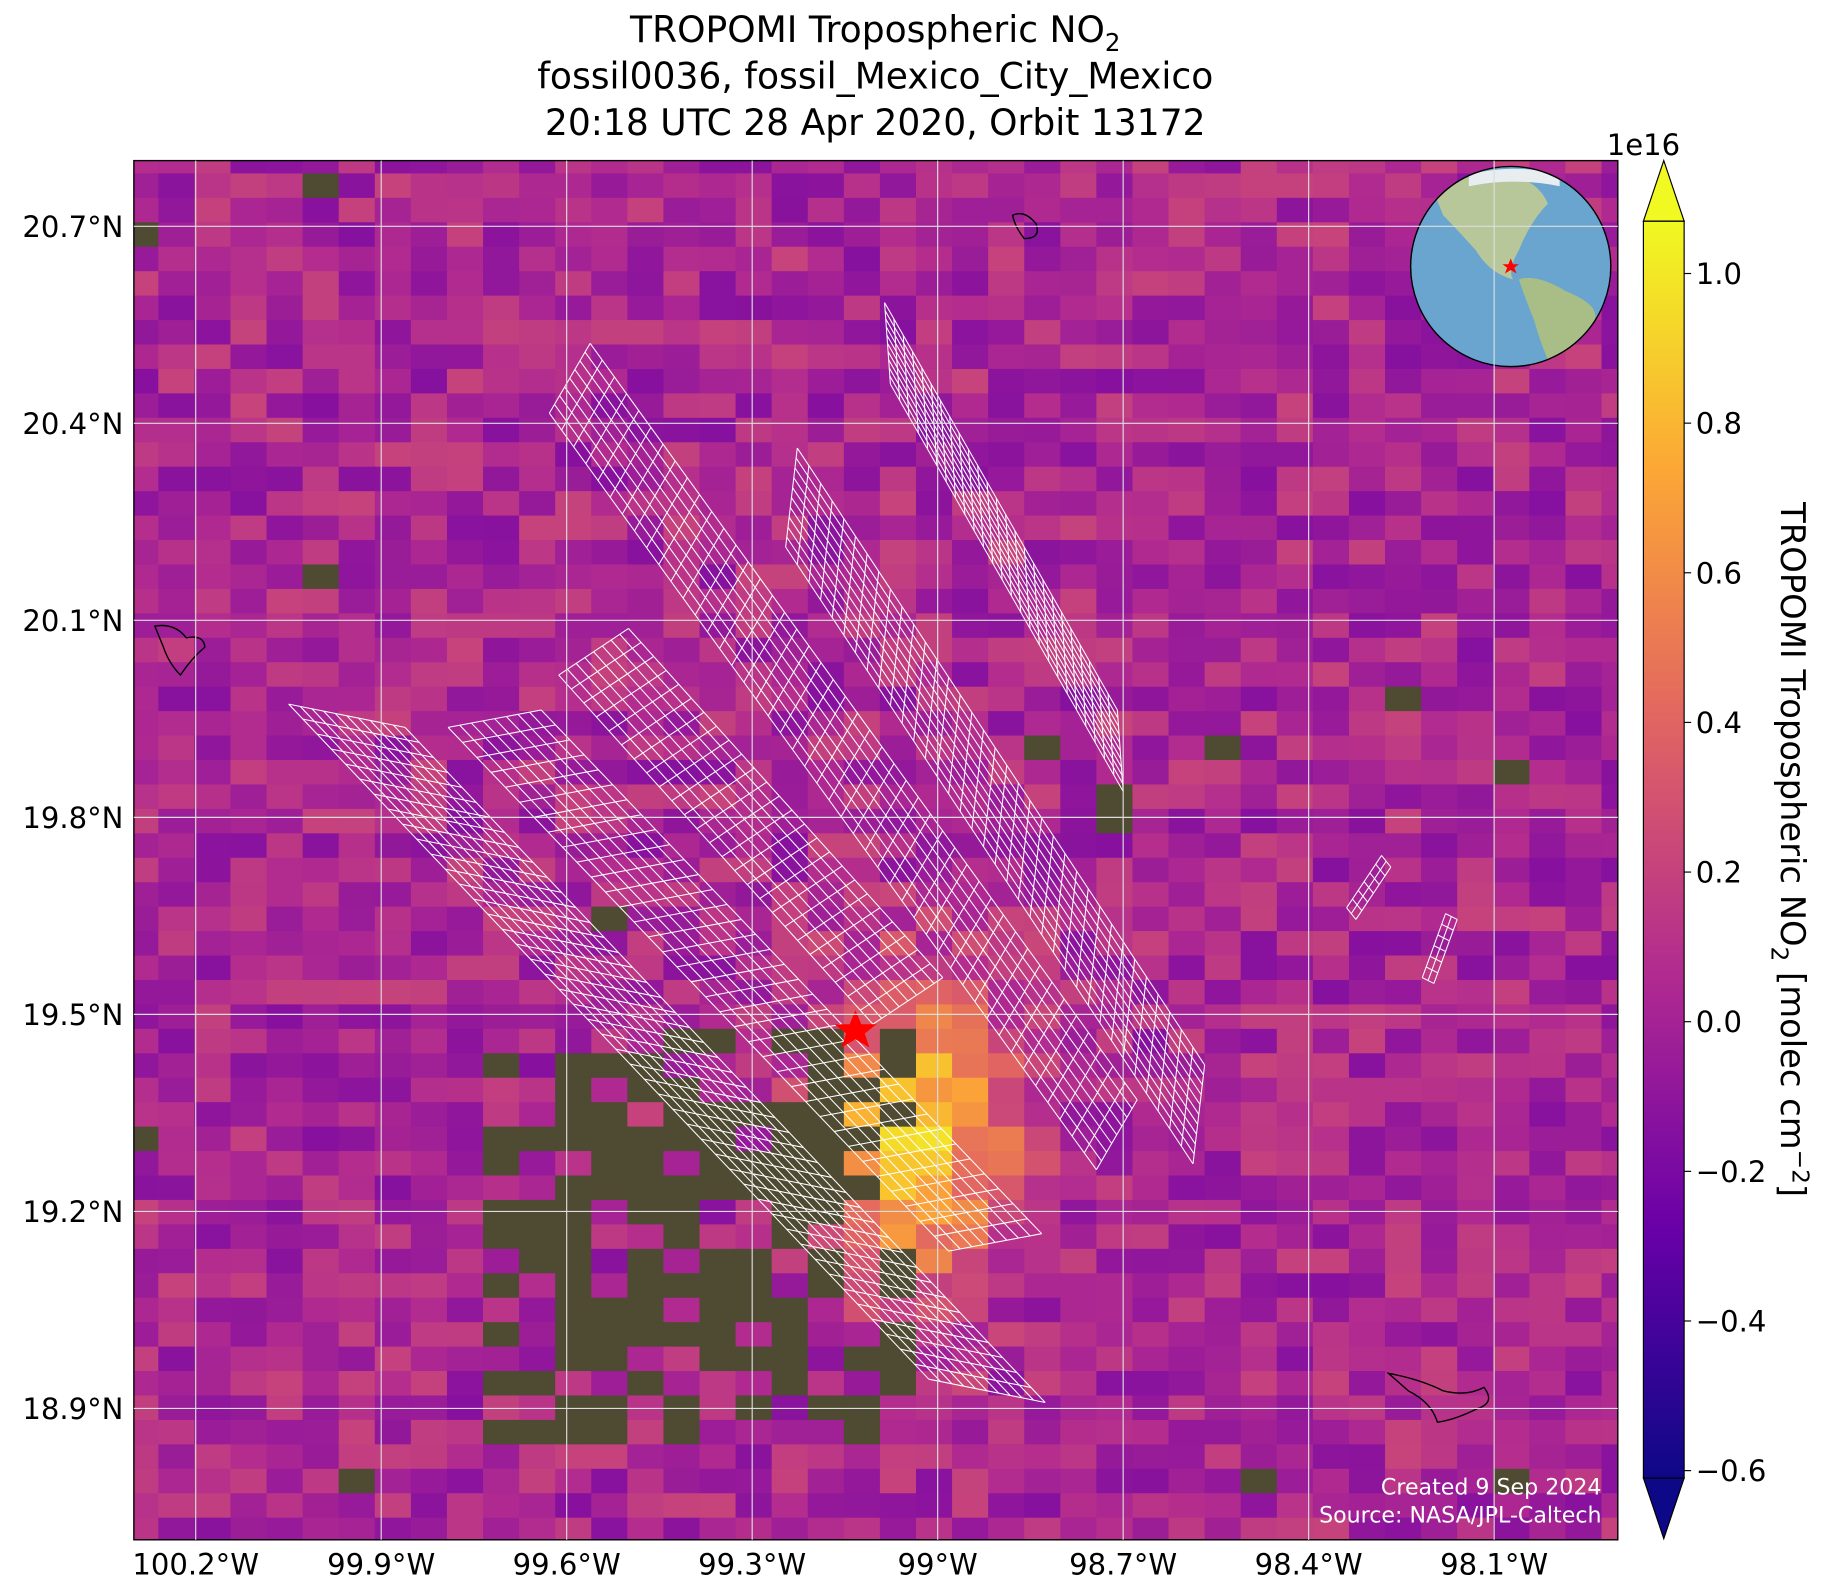  What do you see at coordinates (195, 1565) in the screenshot?
I see `x-tick-label: 100.2°W` at bounding box center [195, 1565].